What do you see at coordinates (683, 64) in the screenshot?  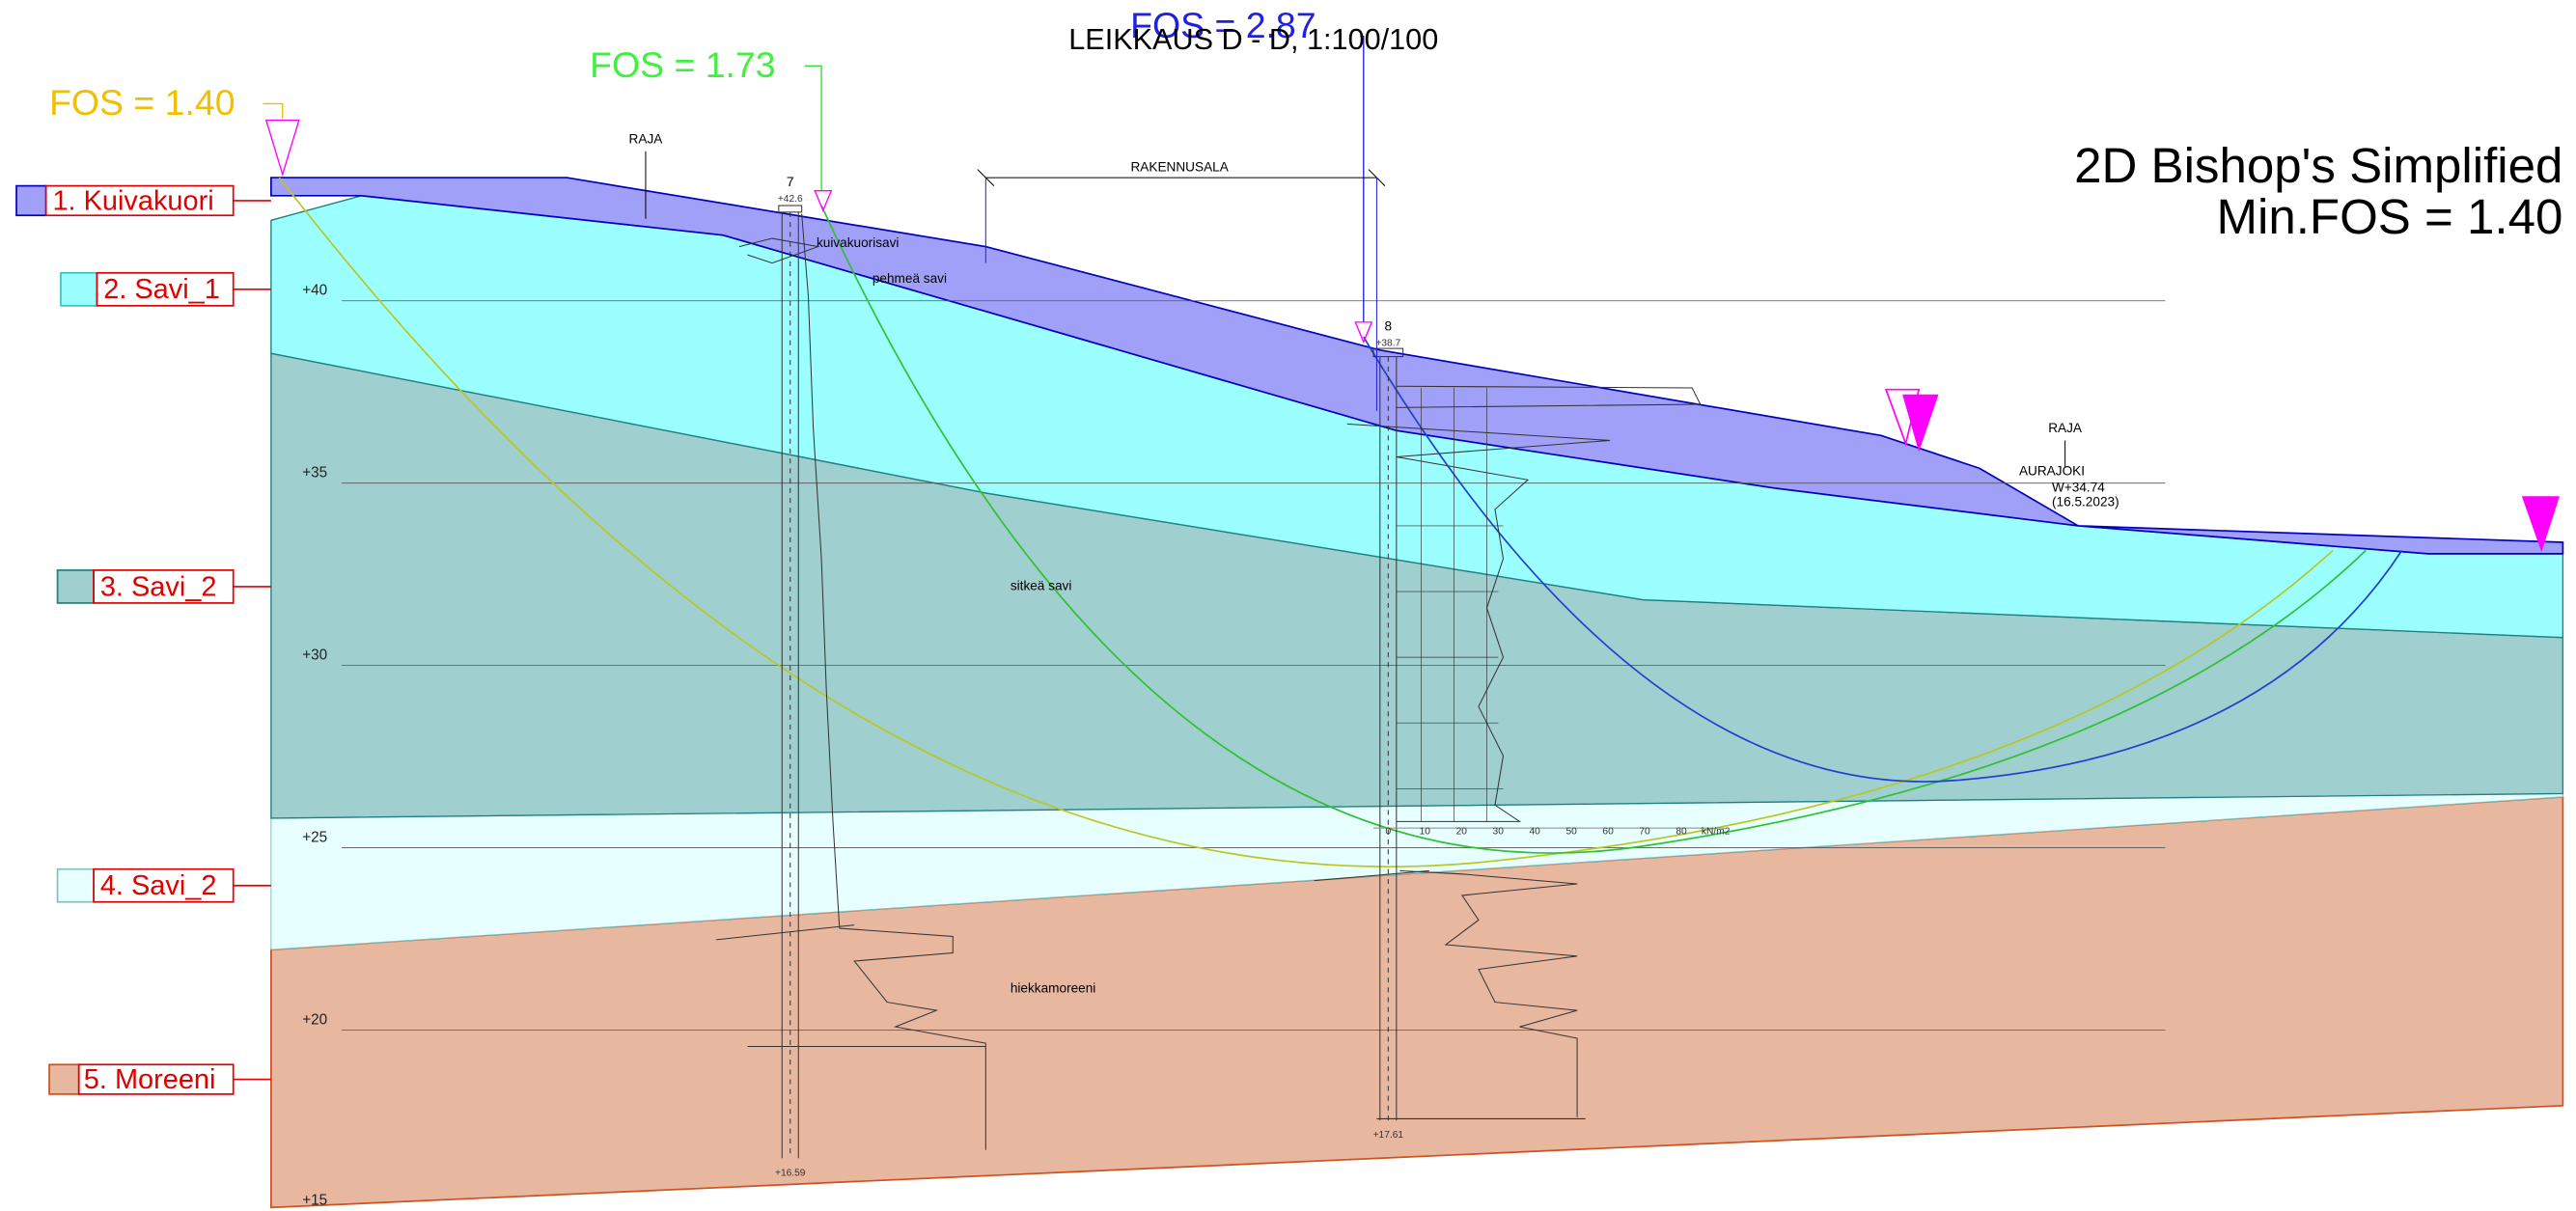 I see `fos-label: FOS = 1.73` at bounding box center [683, 64].